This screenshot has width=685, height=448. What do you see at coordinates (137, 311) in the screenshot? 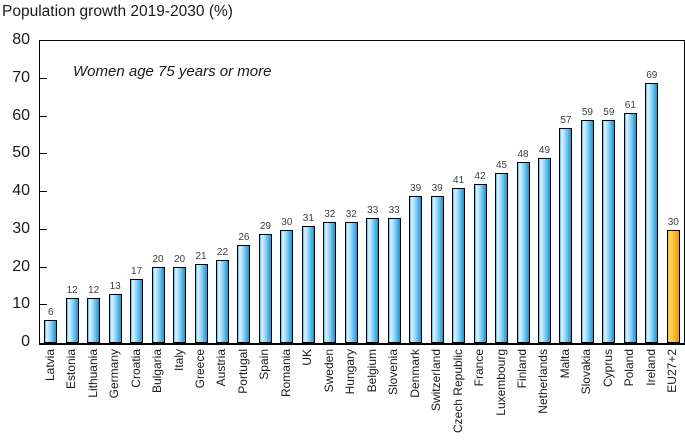
I see `bar-croatia` at bounding box center [137, 311].